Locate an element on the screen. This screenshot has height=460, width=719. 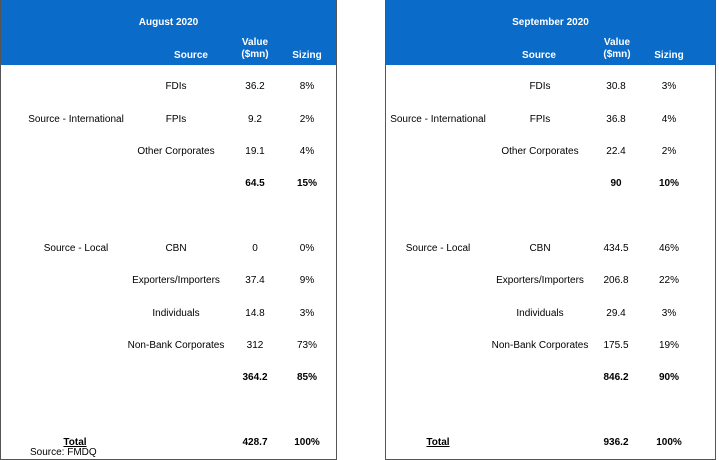
row-value: 434.5 is located at coordinates (616, 248).